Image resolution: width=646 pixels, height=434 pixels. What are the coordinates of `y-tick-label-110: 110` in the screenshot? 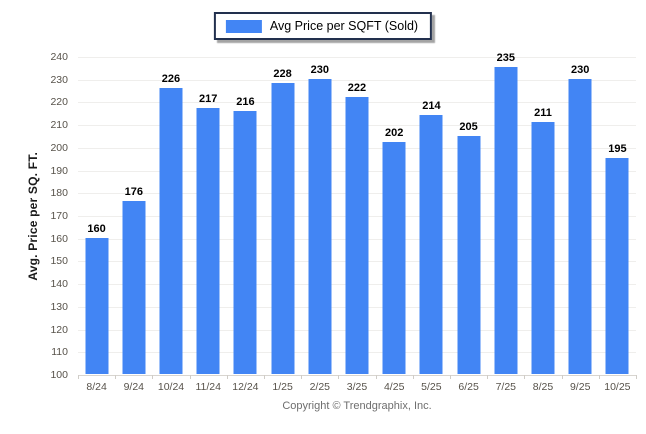 It's located at (59, 352).